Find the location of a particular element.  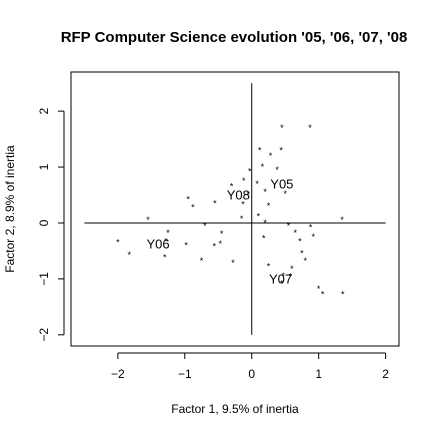

year-annotations: Y05 Y06 Y07 Y08 is located at coordinates (219, 231).